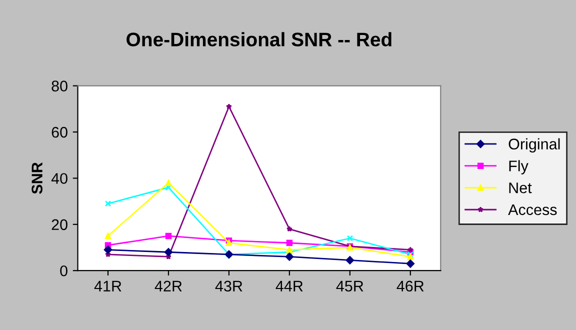  I want to click on y-tick-label: 40, so click(59, 178).